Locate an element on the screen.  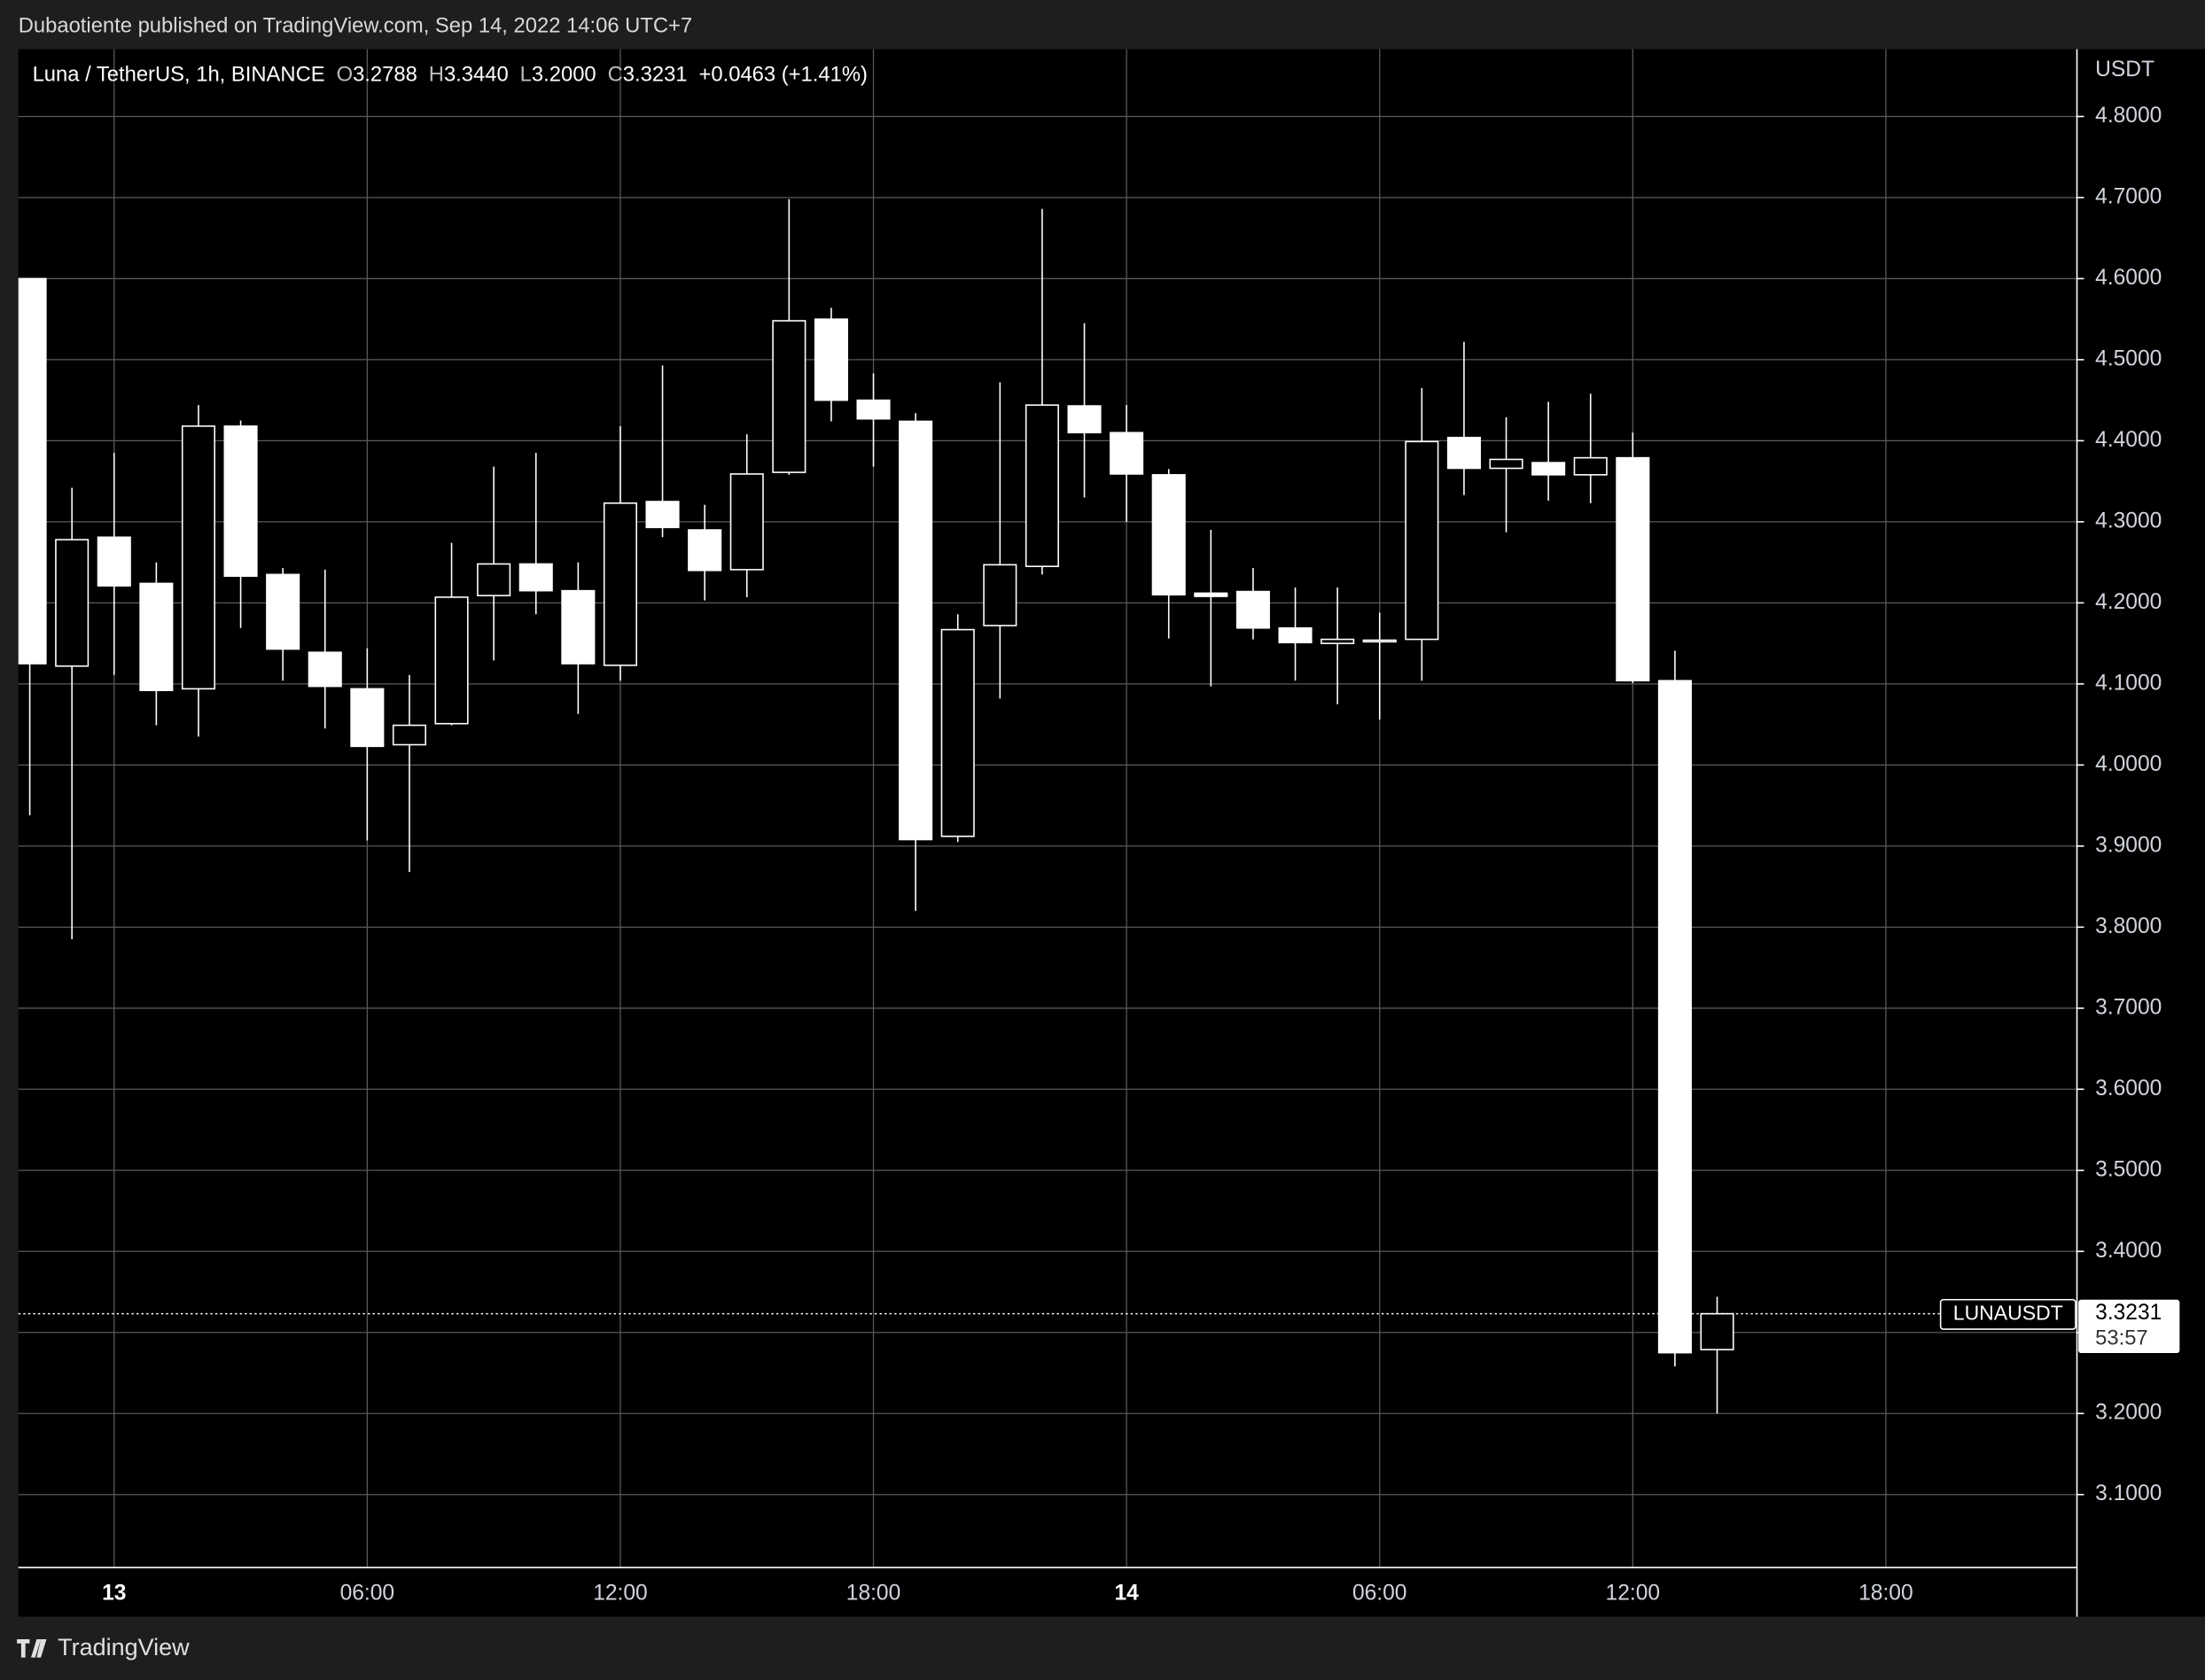
footer-brand: TradingView is located at coordinates (124, 1647).